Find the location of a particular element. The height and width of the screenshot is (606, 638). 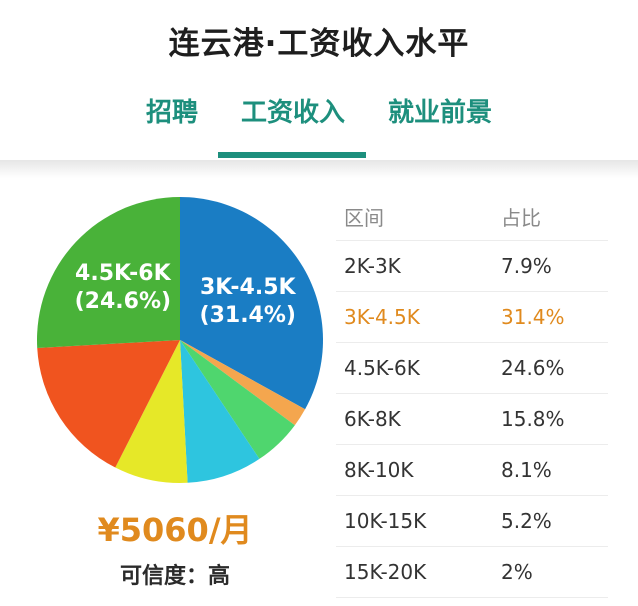

table-row: 6K-8K 15.8% is located at coordinates (472, 419).